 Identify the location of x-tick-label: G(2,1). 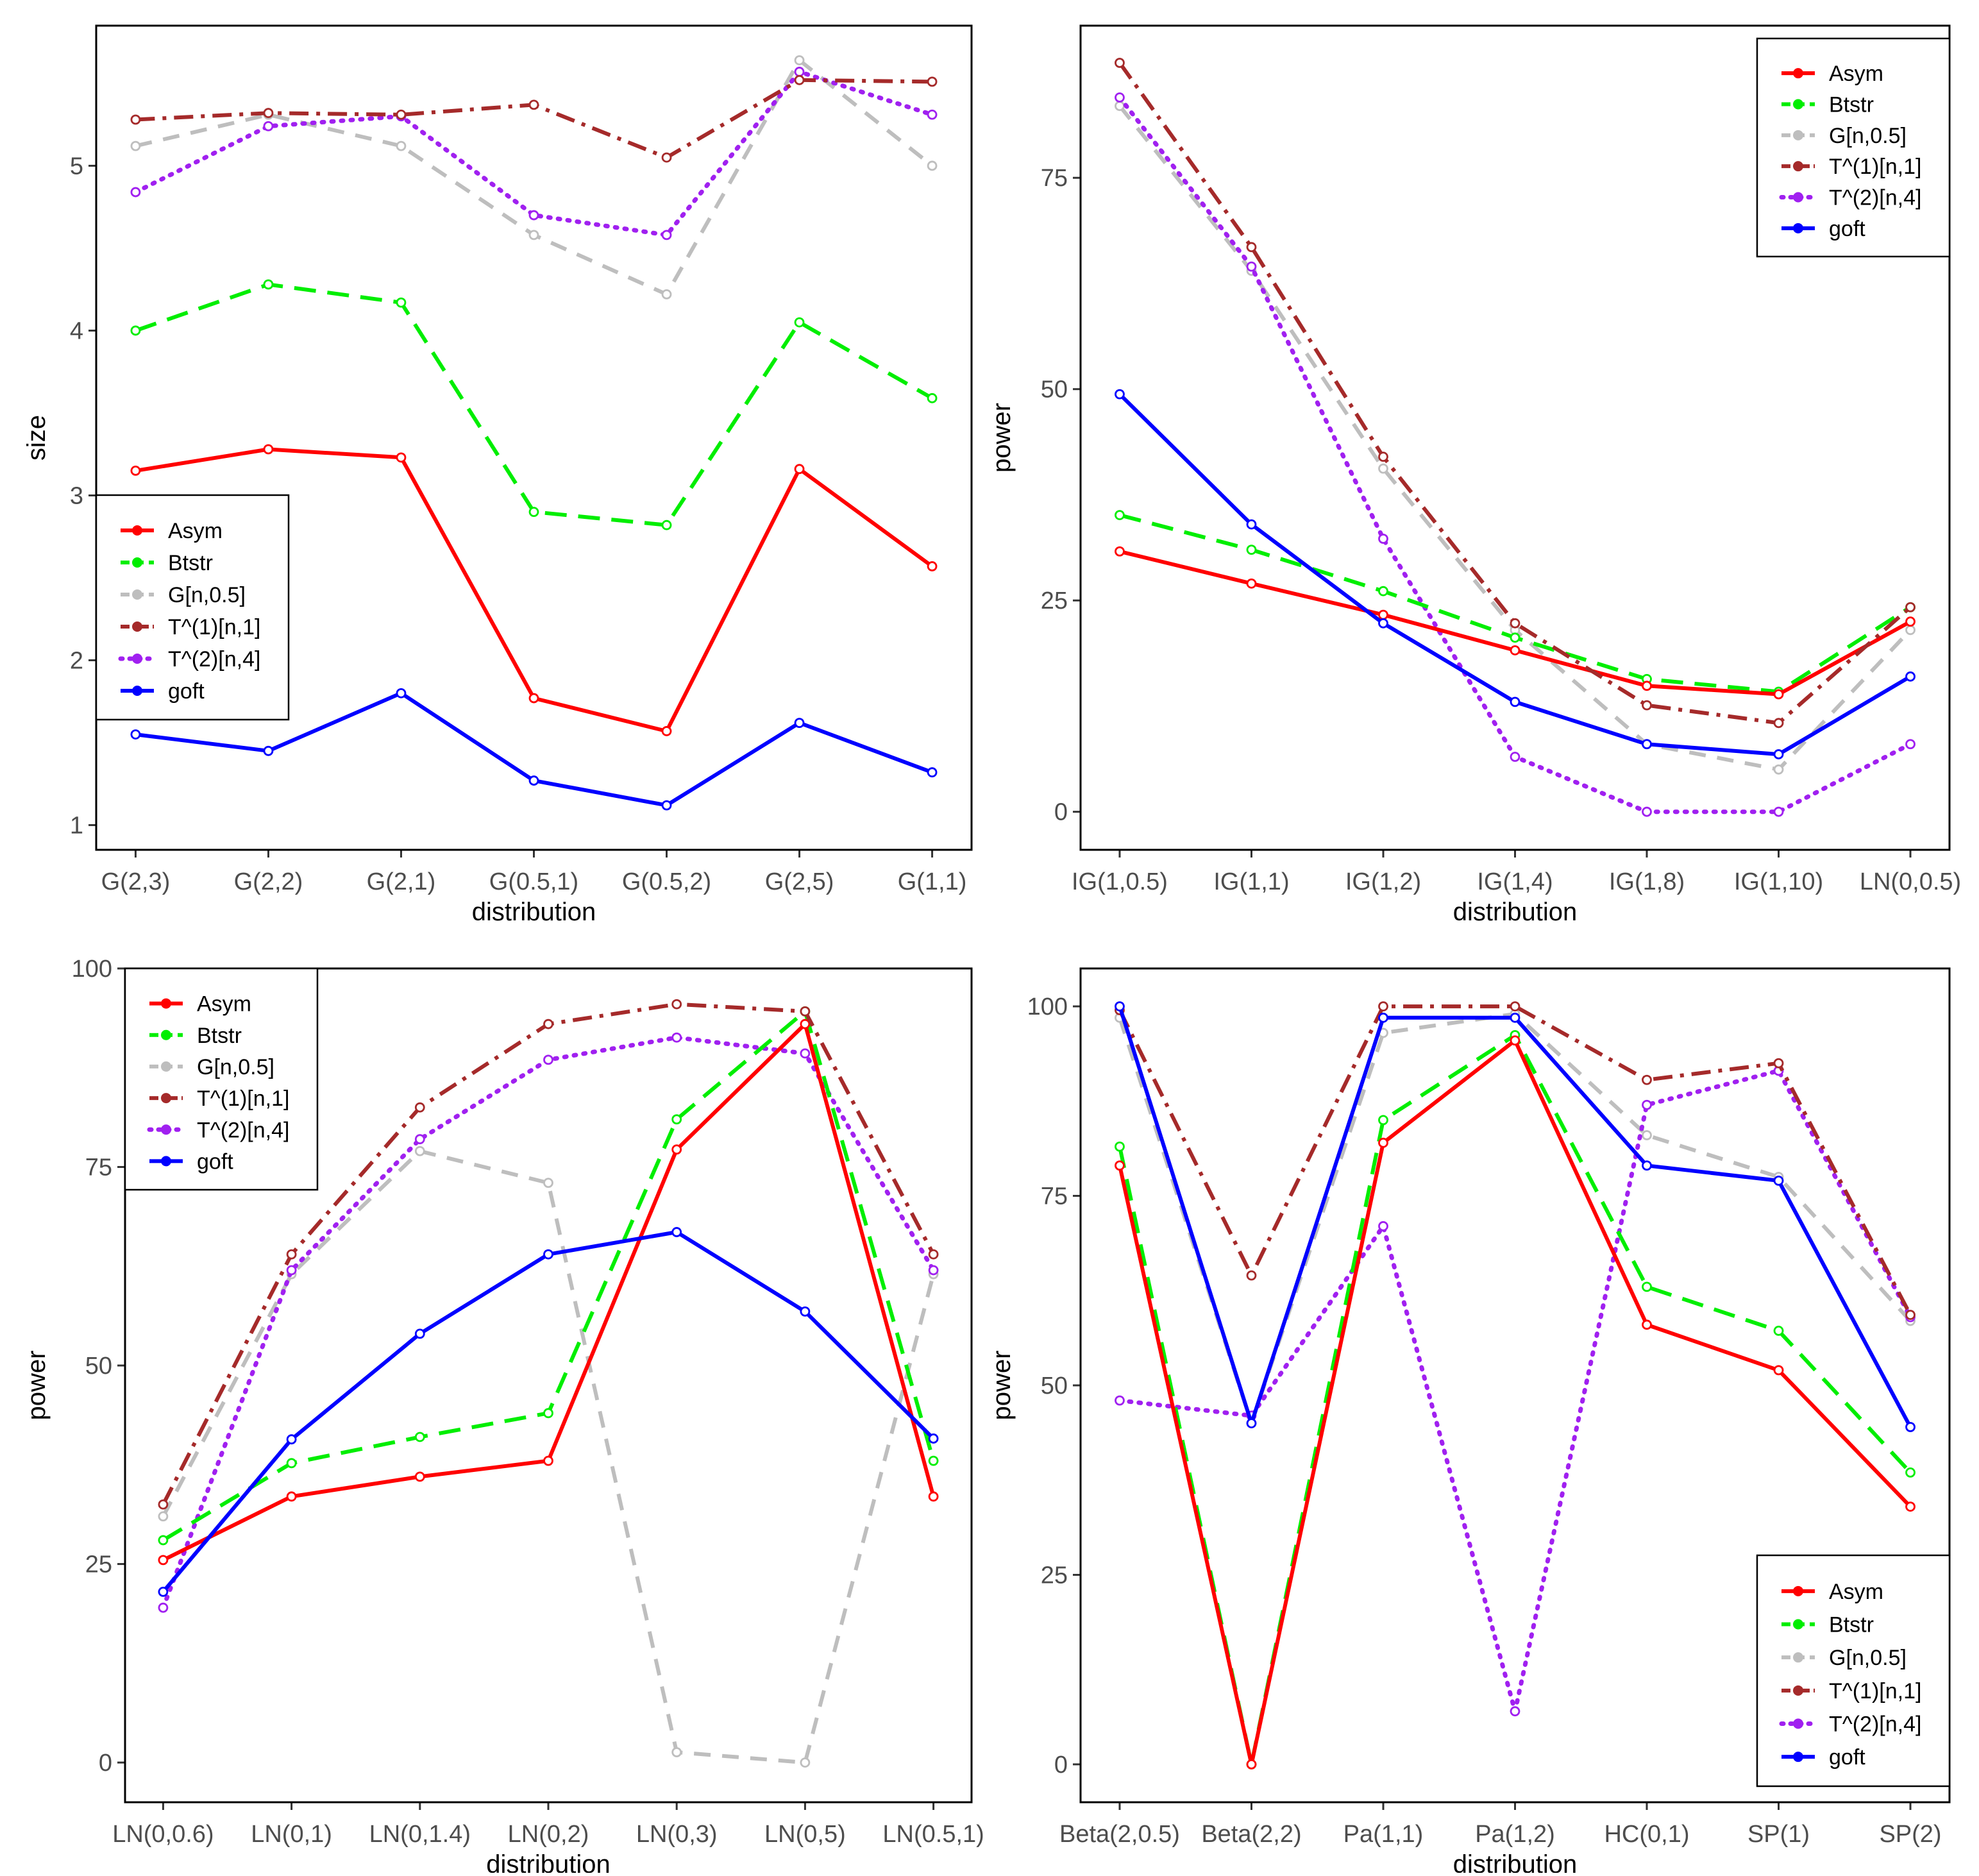
(401, 881).